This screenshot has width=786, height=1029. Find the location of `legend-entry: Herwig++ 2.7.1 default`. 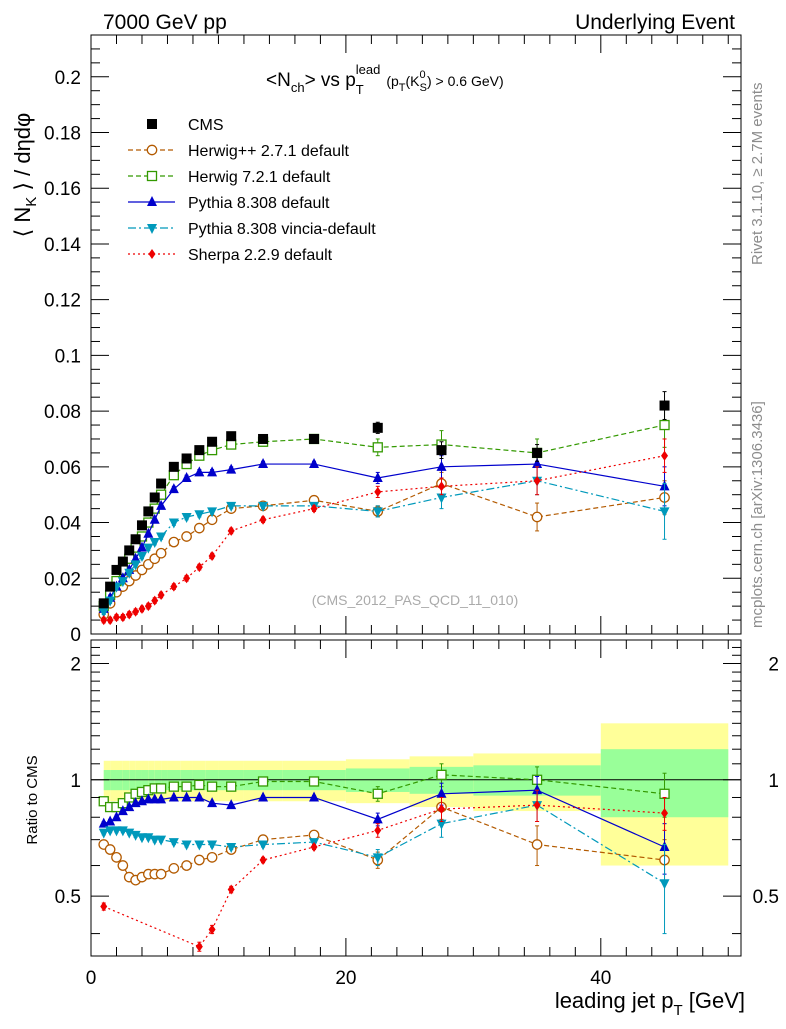

legend-entry: Herwig++ 2.7.1 default is located at coordinates (239, 151).